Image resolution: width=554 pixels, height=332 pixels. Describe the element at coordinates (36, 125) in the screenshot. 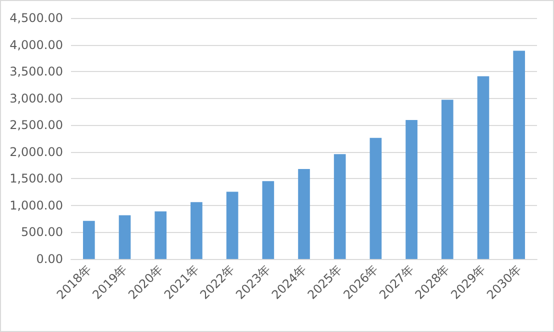

I see `y-tick-label: 2,500.00` at that location.